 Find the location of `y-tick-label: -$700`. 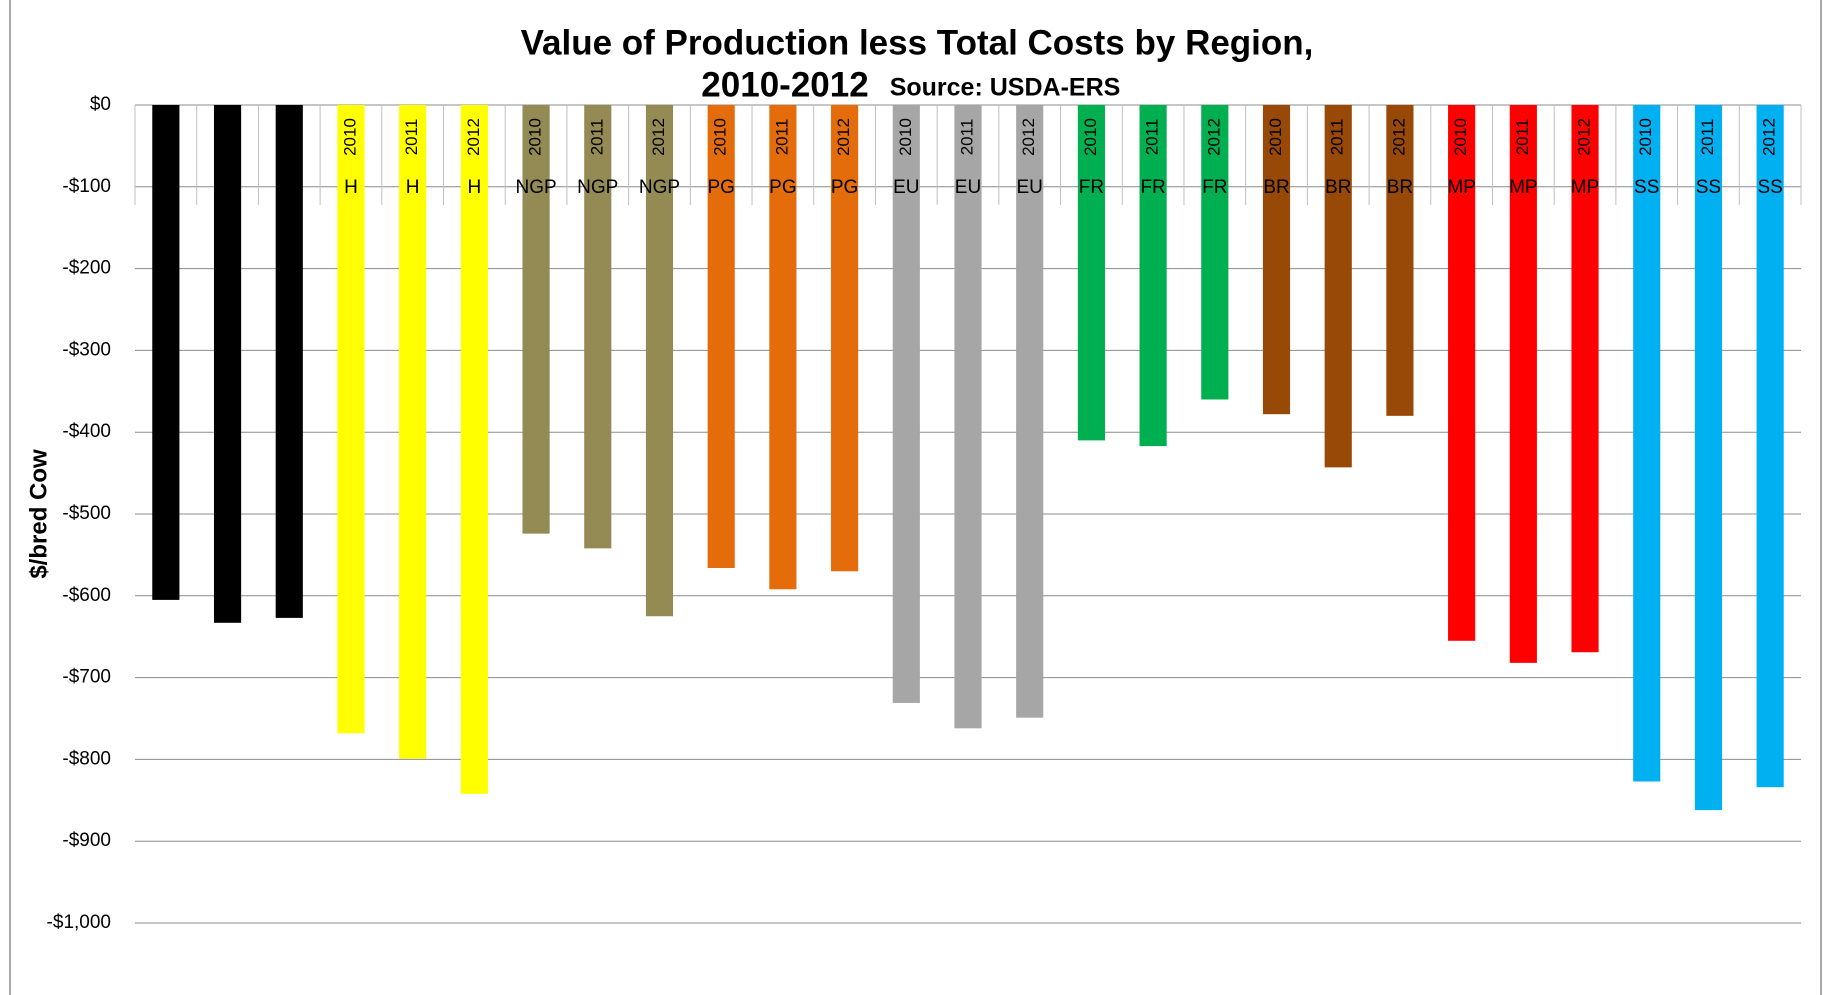

y-tick-label: -$700 is located at coordinates (86, 677).